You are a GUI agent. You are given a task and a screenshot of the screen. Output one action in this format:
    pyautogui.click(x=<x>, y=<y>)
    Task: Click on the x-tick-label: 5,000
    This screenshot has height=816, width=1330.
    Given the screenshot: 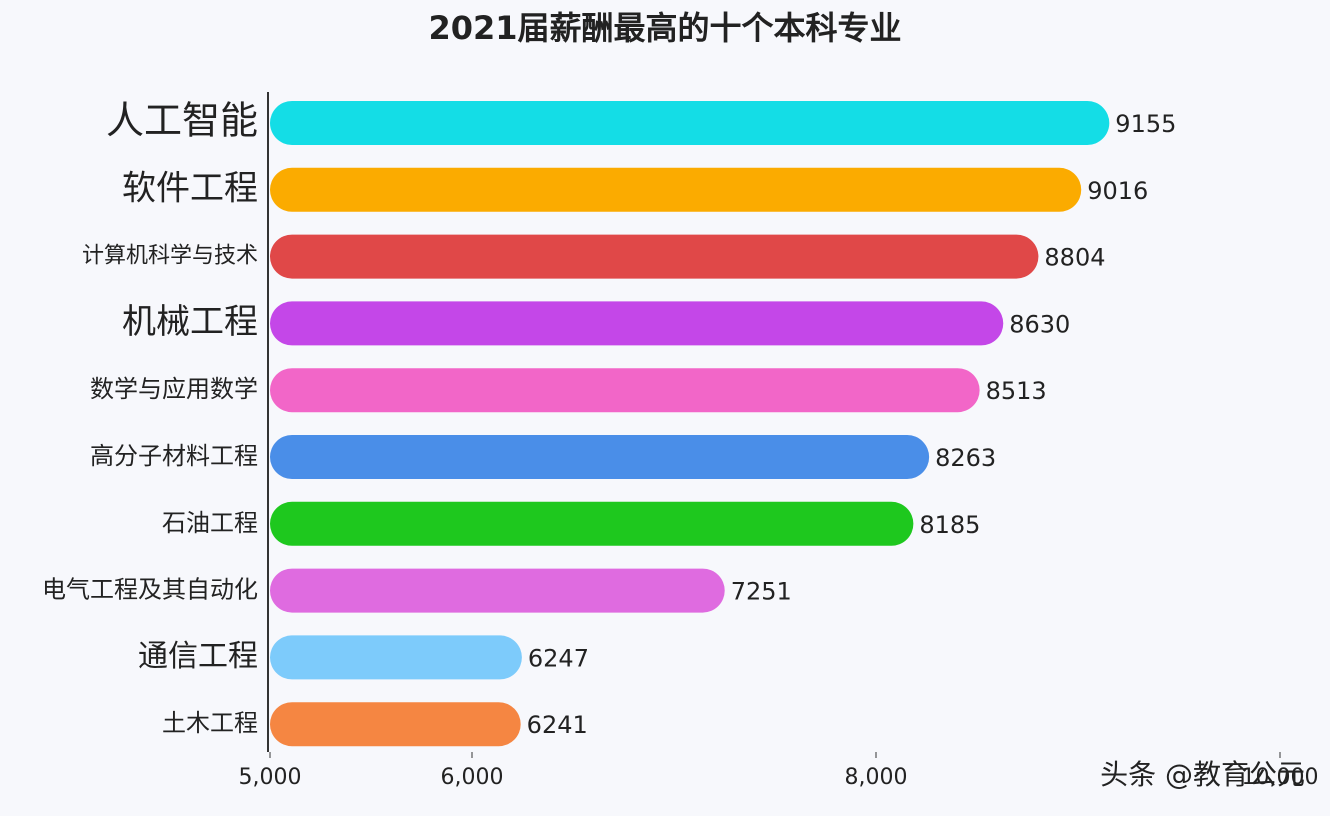 What is the action you would take?
    pyautogui.click(x=270, y=777)
    